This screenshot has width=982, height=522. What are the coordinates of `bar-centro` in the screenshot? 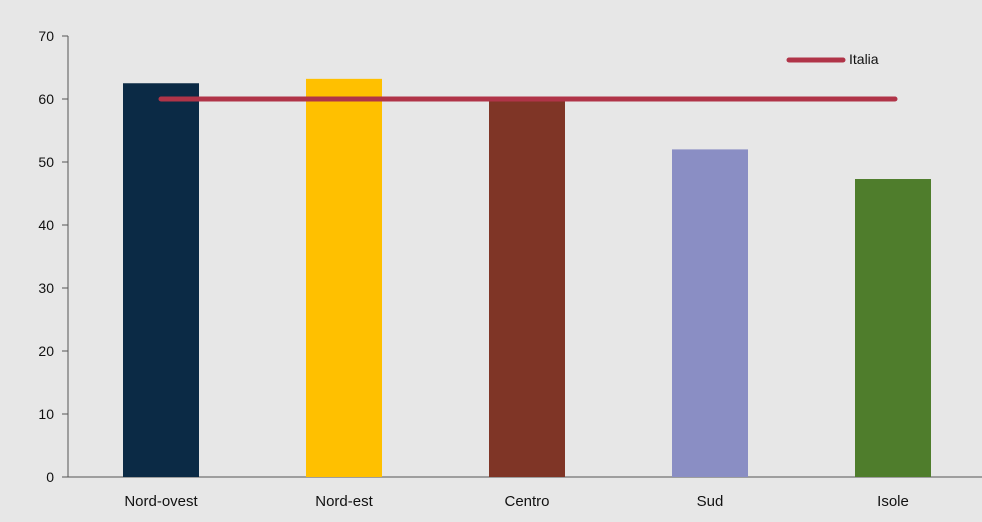 It's located at (527, 287).